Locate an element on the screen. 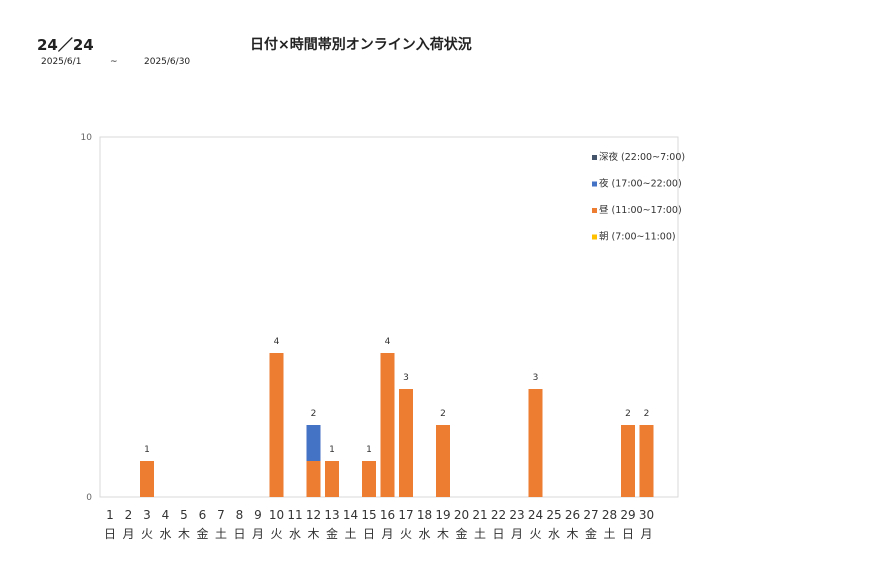 This screenshot has width=877, height=578. x-tick-weekday-22: 日 is located at coordinates (498, 534).